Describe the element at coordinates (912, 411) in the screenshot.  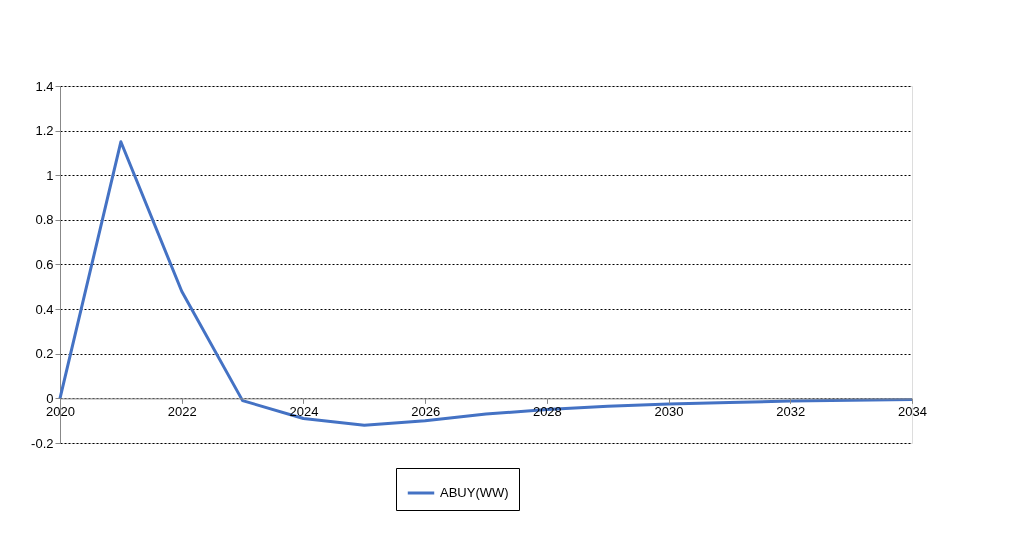
I see `x-tick-label: 2034` at that location.